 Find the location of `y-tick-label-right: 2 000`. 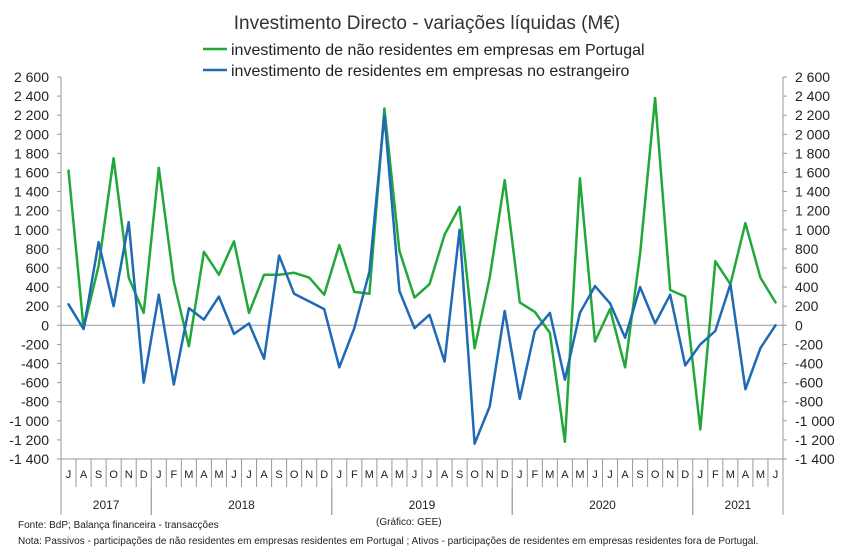

y-tick-label-right: 2 000 is located at coordinates (812, 134).